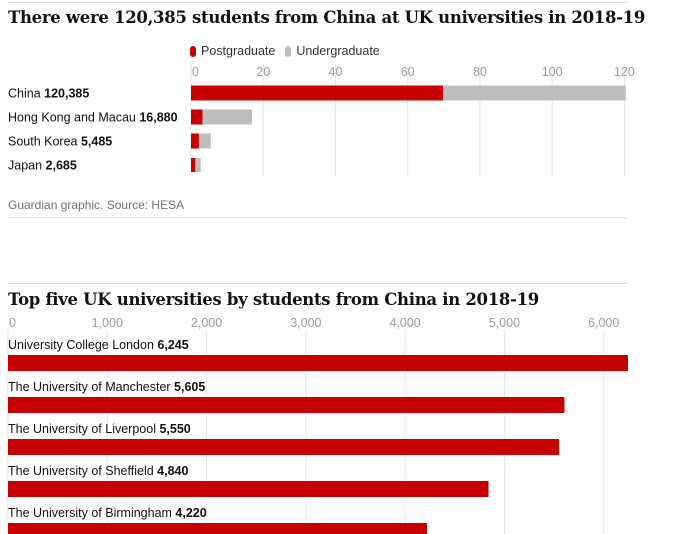 This screenshot has height=534, width=675. What do you see at coordinates (158, 118) in the screenshot?
I see `chart1-total-label: 16,880` at bounding box center [158, 118].